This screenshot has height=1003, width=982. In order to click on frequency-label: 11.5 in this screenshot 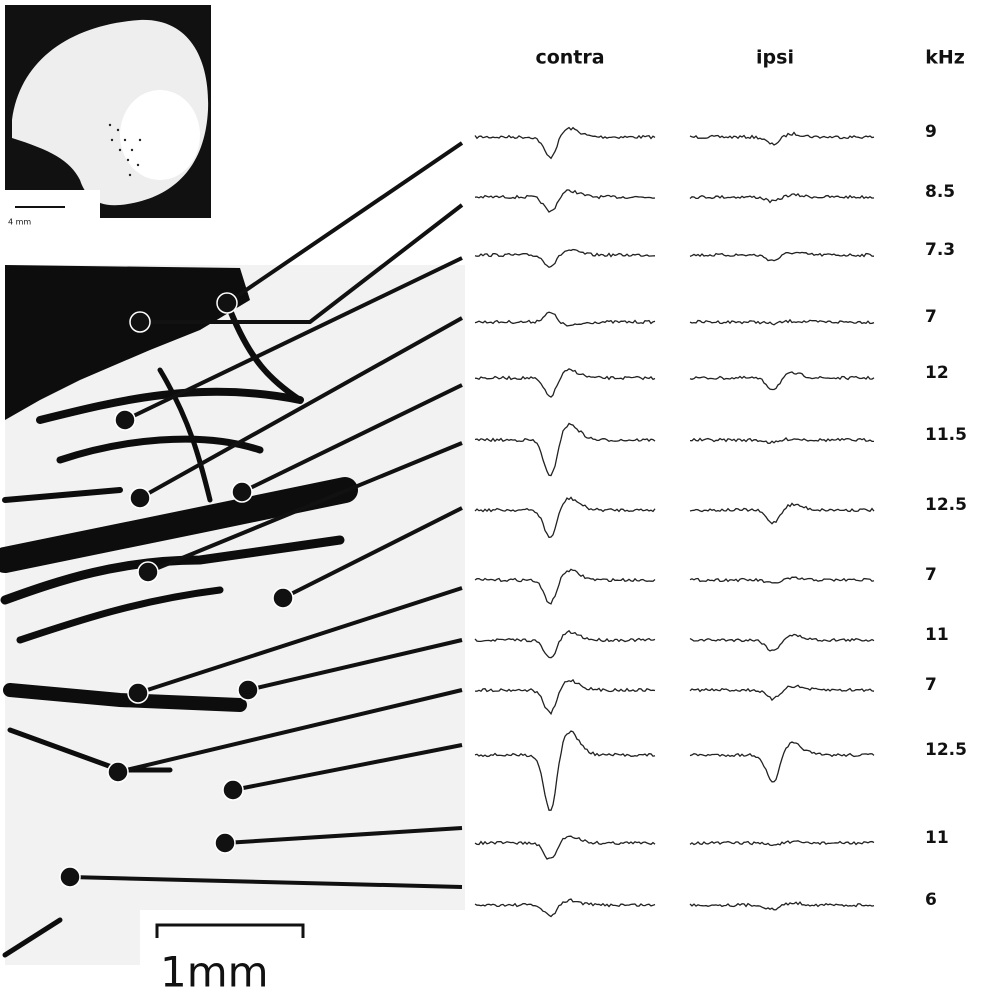, I will do `click(946, 435)`.